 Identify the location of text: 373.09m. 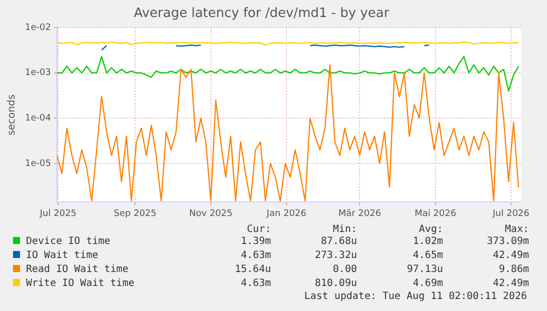
(507, 242).